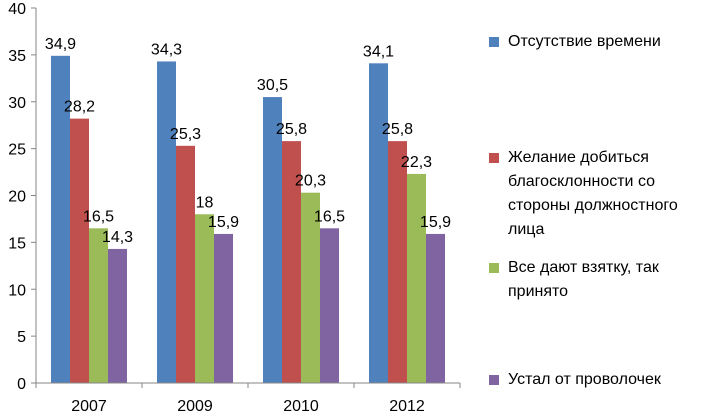  What do you see at coordinates (301, 406) in the screenshot?
I see `x-tick-label-2: 2010` at bounding box center [301, 406].